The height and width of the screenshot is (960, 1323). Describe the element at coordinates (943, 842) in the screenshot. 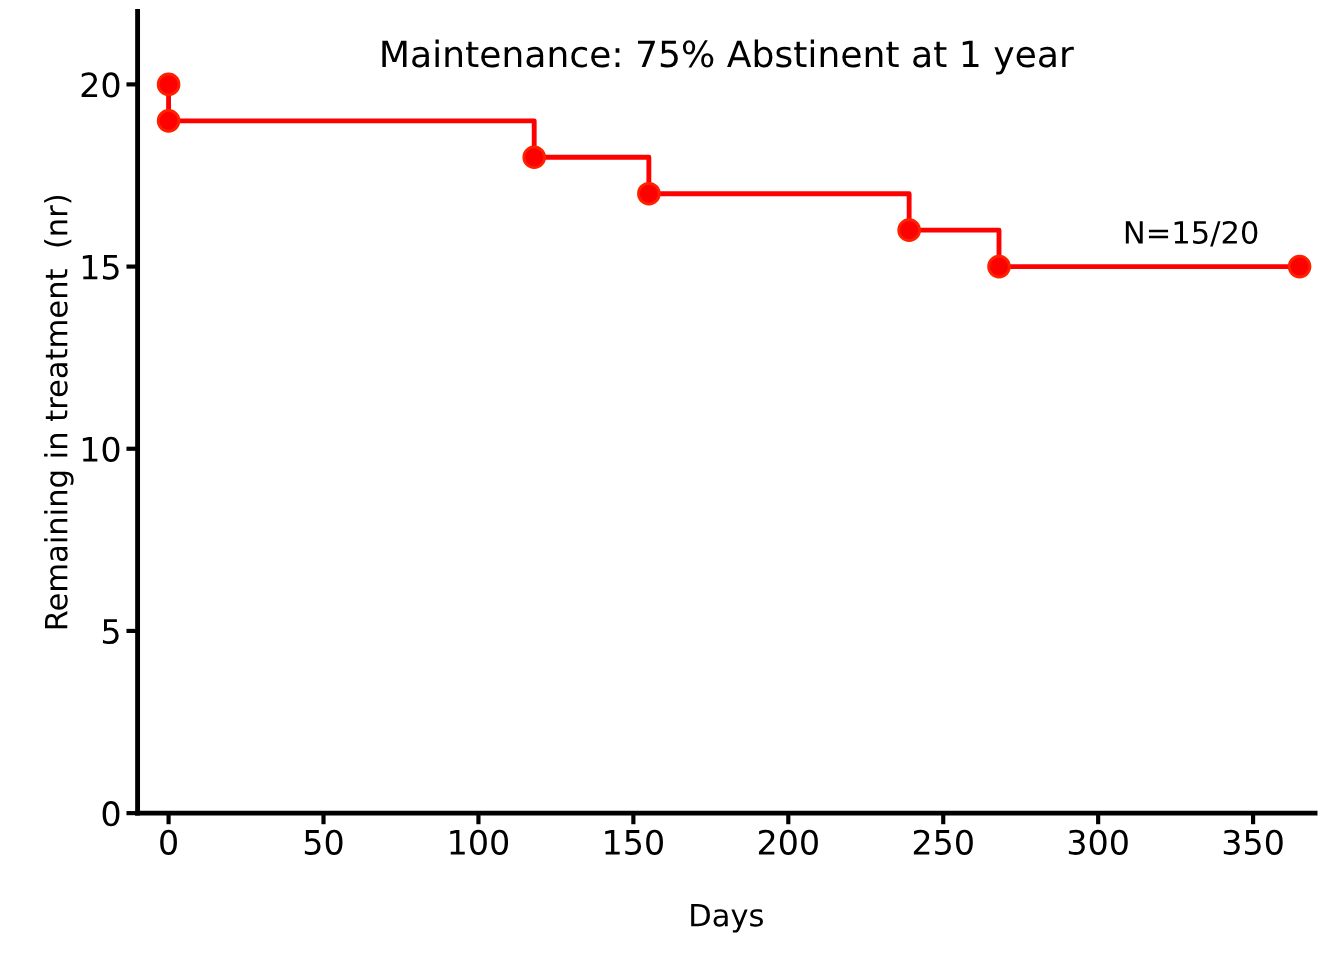

I see `x-tick-label: 250` at that location.